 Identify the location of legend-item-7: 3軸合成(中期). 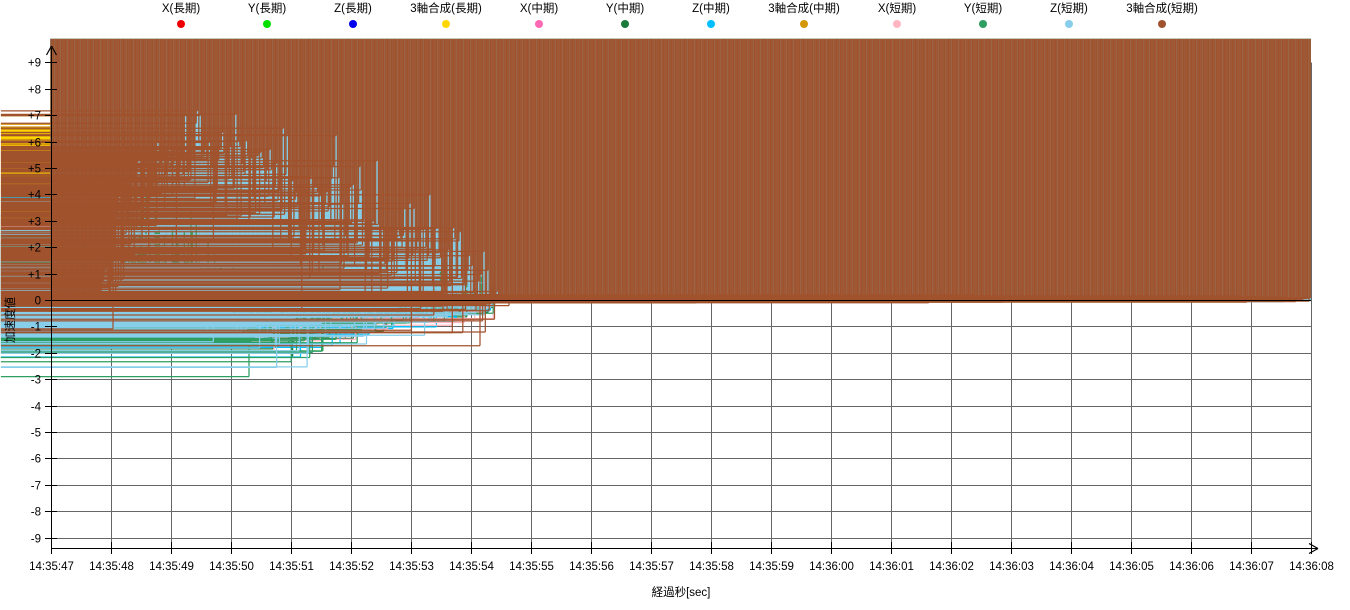
(804, 15).